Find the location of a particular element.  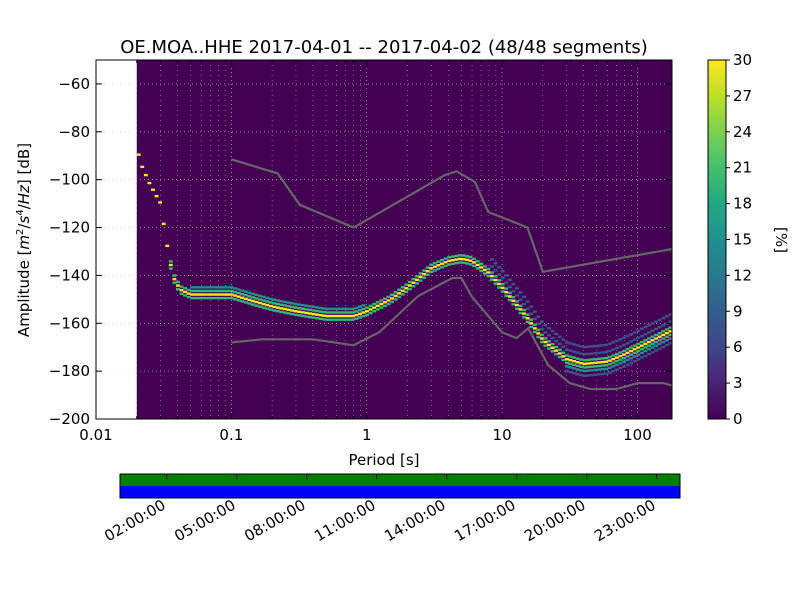

timeline-tick-label: 05:00:00 is located at coordinates (204, 520).